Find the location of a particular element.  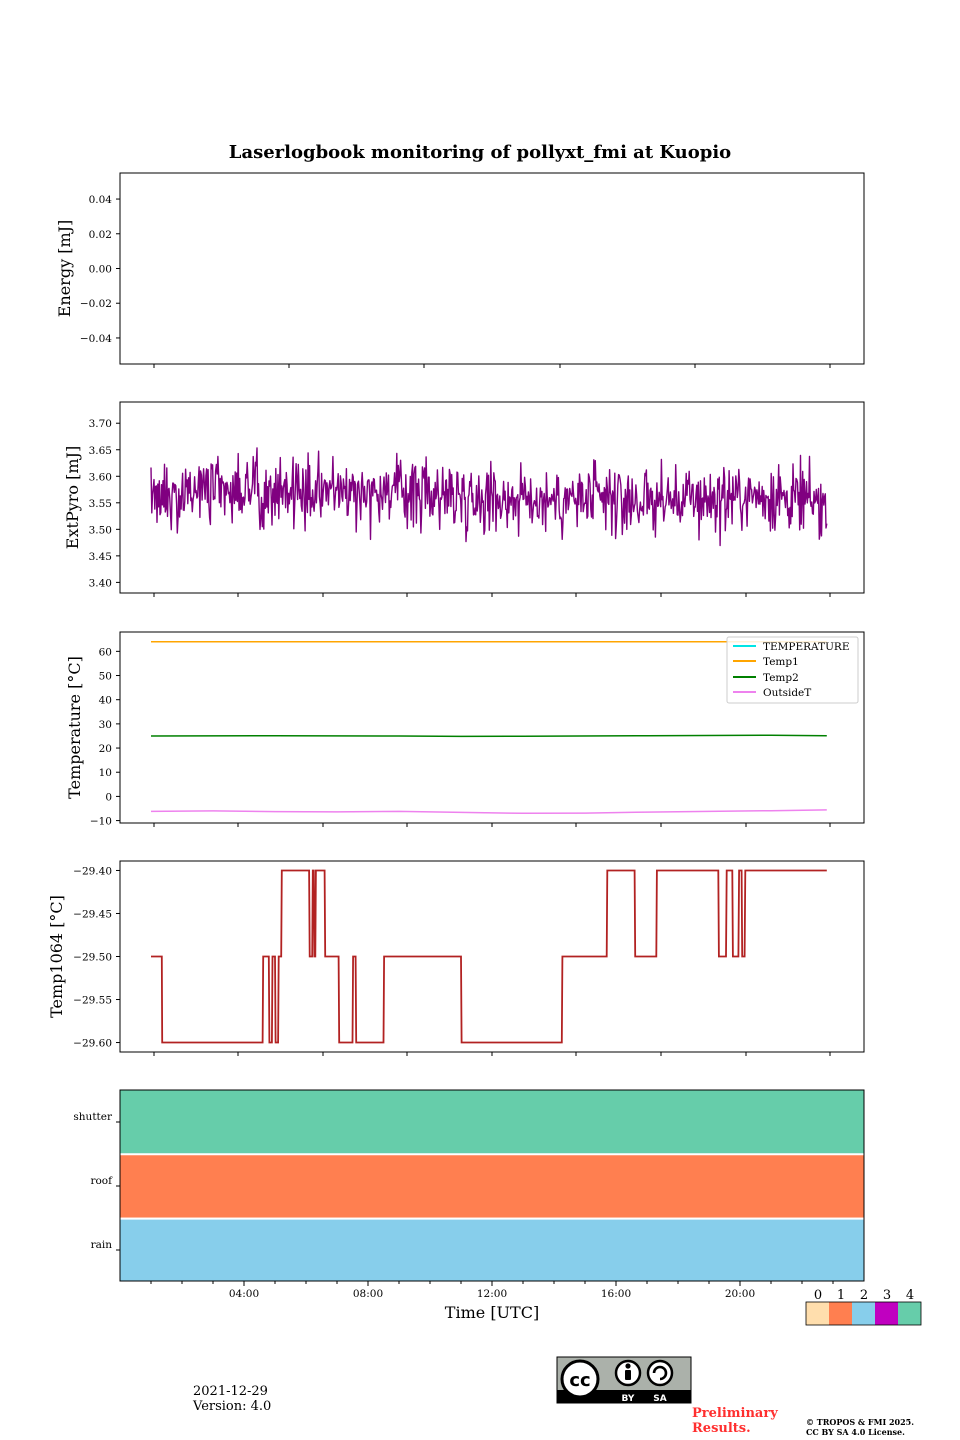

share-alike-icon is located at coordinates (660, 1373).